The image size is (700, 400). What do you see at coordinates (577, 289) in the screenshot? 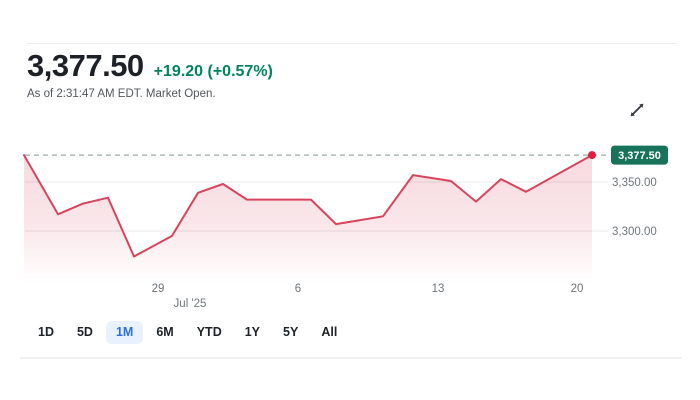
I see `x-axis-label: 20` at bounding box center [577, 289].